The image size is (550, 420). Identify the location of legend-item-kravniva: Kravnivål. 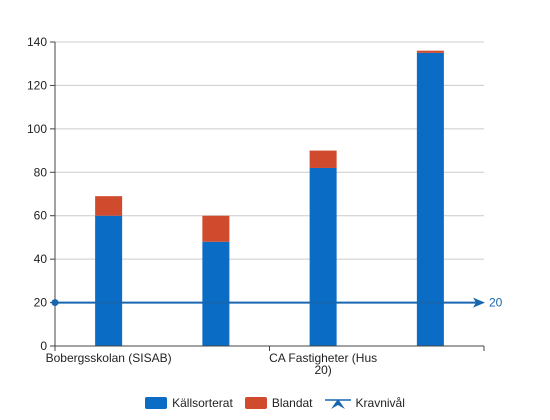
(364, 403).